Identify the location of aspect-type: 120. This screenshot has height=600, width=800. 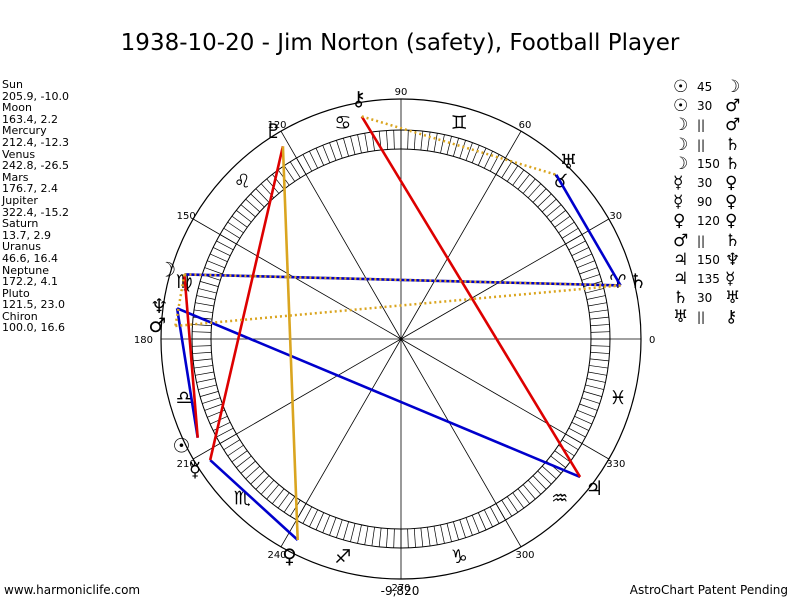
(708, 221).